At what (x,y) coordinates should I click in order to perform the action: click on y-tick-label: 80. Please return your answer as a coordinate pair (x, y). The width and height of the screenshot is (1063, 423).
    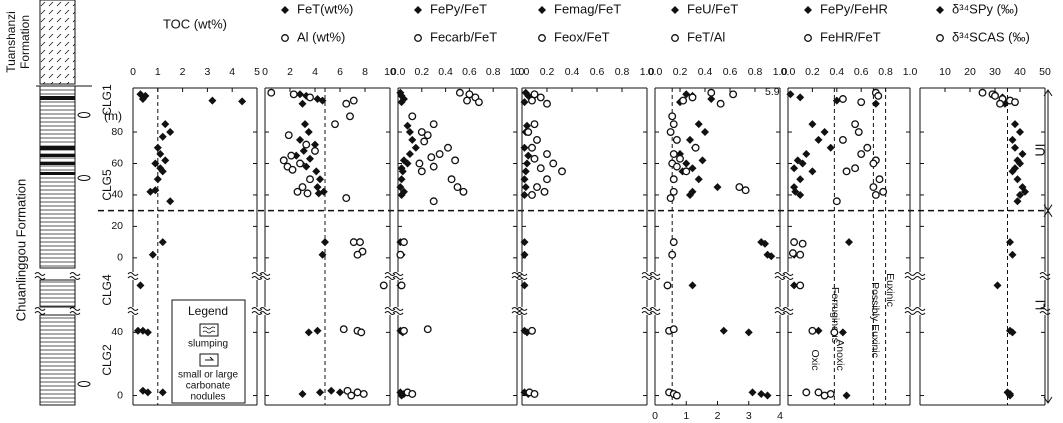
    Looking at the image, I should click on (117, 132).